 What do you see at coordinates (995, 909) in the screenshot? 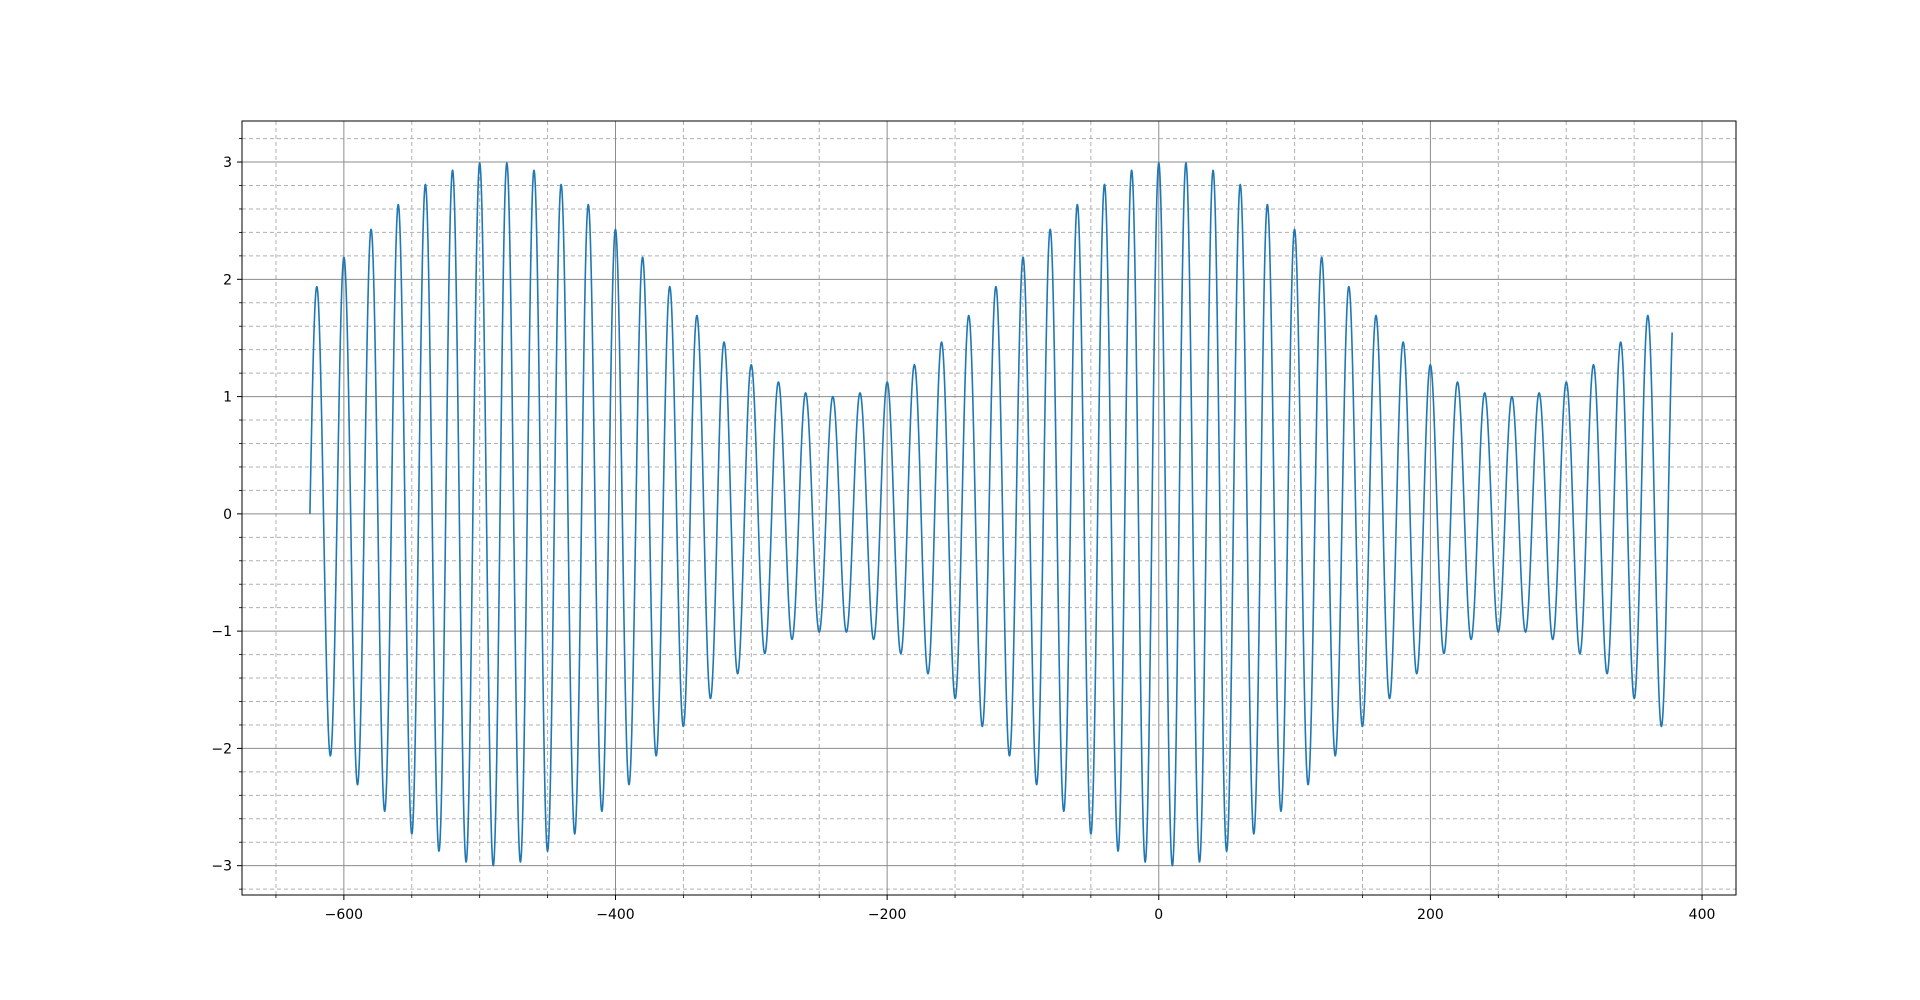
I see `x-axis: −600 −400 −200 0 200 400` at bounding box center [995, 909].